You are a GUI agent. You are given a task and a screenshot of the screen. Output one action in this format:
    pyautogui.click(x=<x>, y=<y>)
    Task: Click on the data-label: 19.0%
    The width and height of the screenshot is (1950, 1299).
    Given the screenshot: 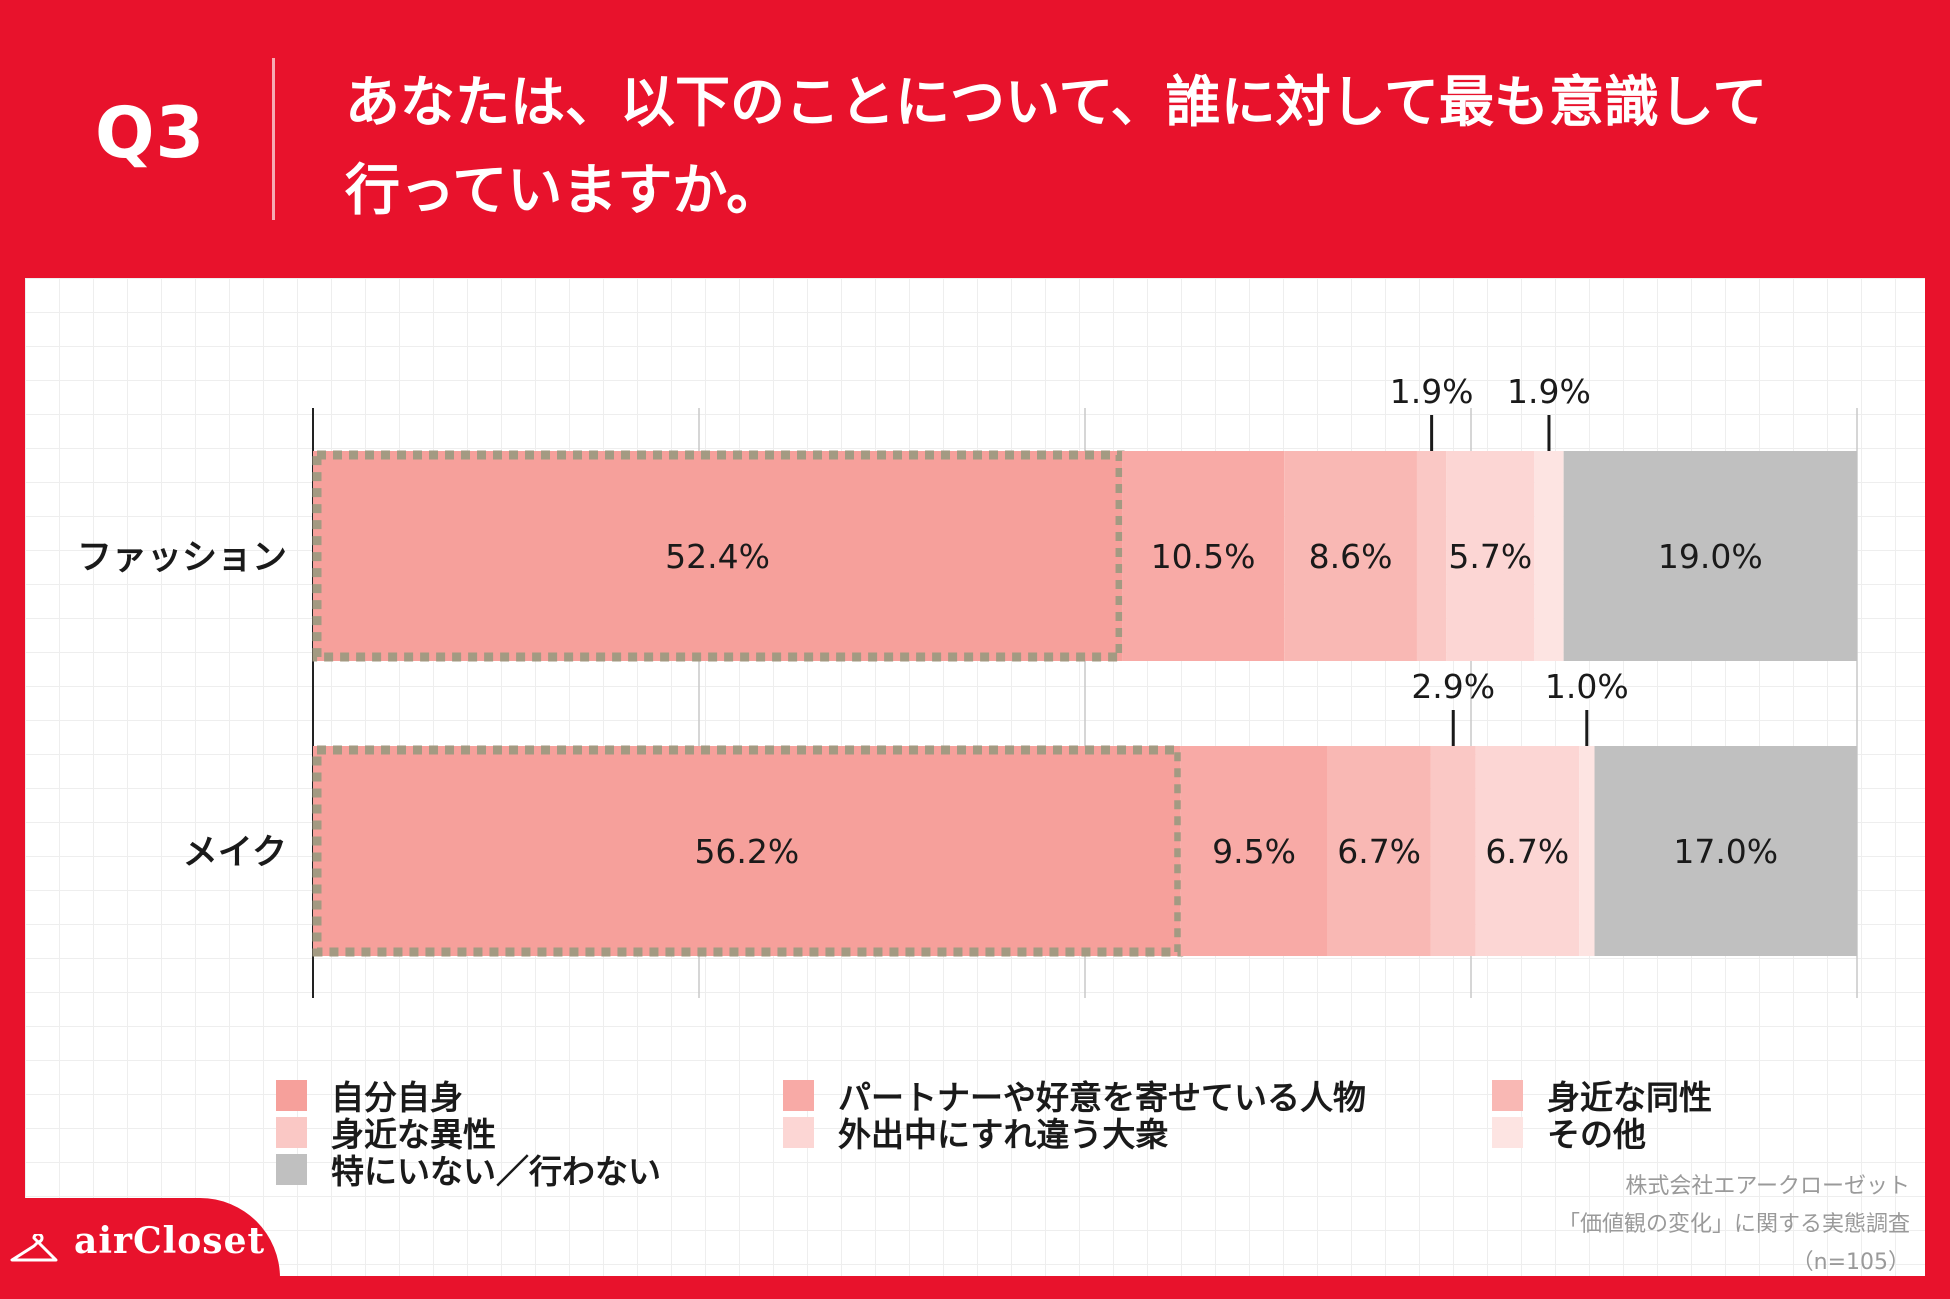 What is the action you would take?
    pyautogui.click(x=1710, y=556)
    